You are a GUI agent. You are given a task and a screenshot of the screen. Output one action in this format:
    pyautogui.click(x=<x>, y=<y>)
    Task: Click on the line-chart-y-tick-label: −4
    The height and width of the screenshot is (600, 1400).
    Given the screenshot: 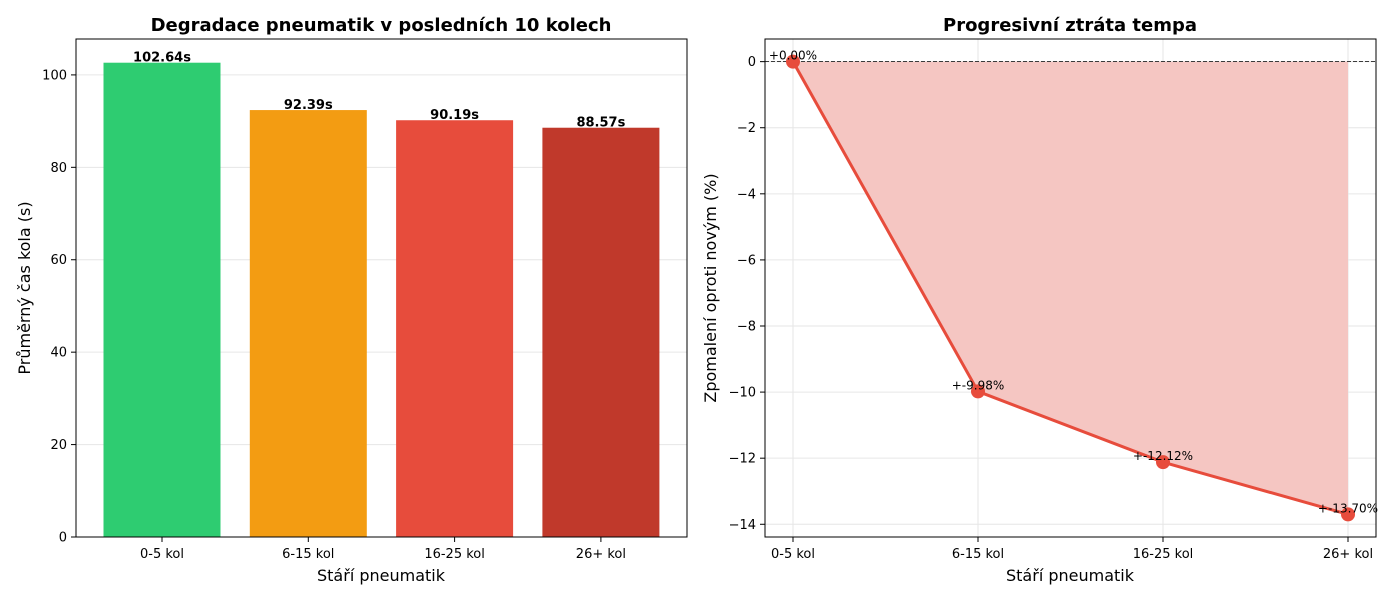 What is the action you would take?
    pyautogui.click(x=746, y=194)
    